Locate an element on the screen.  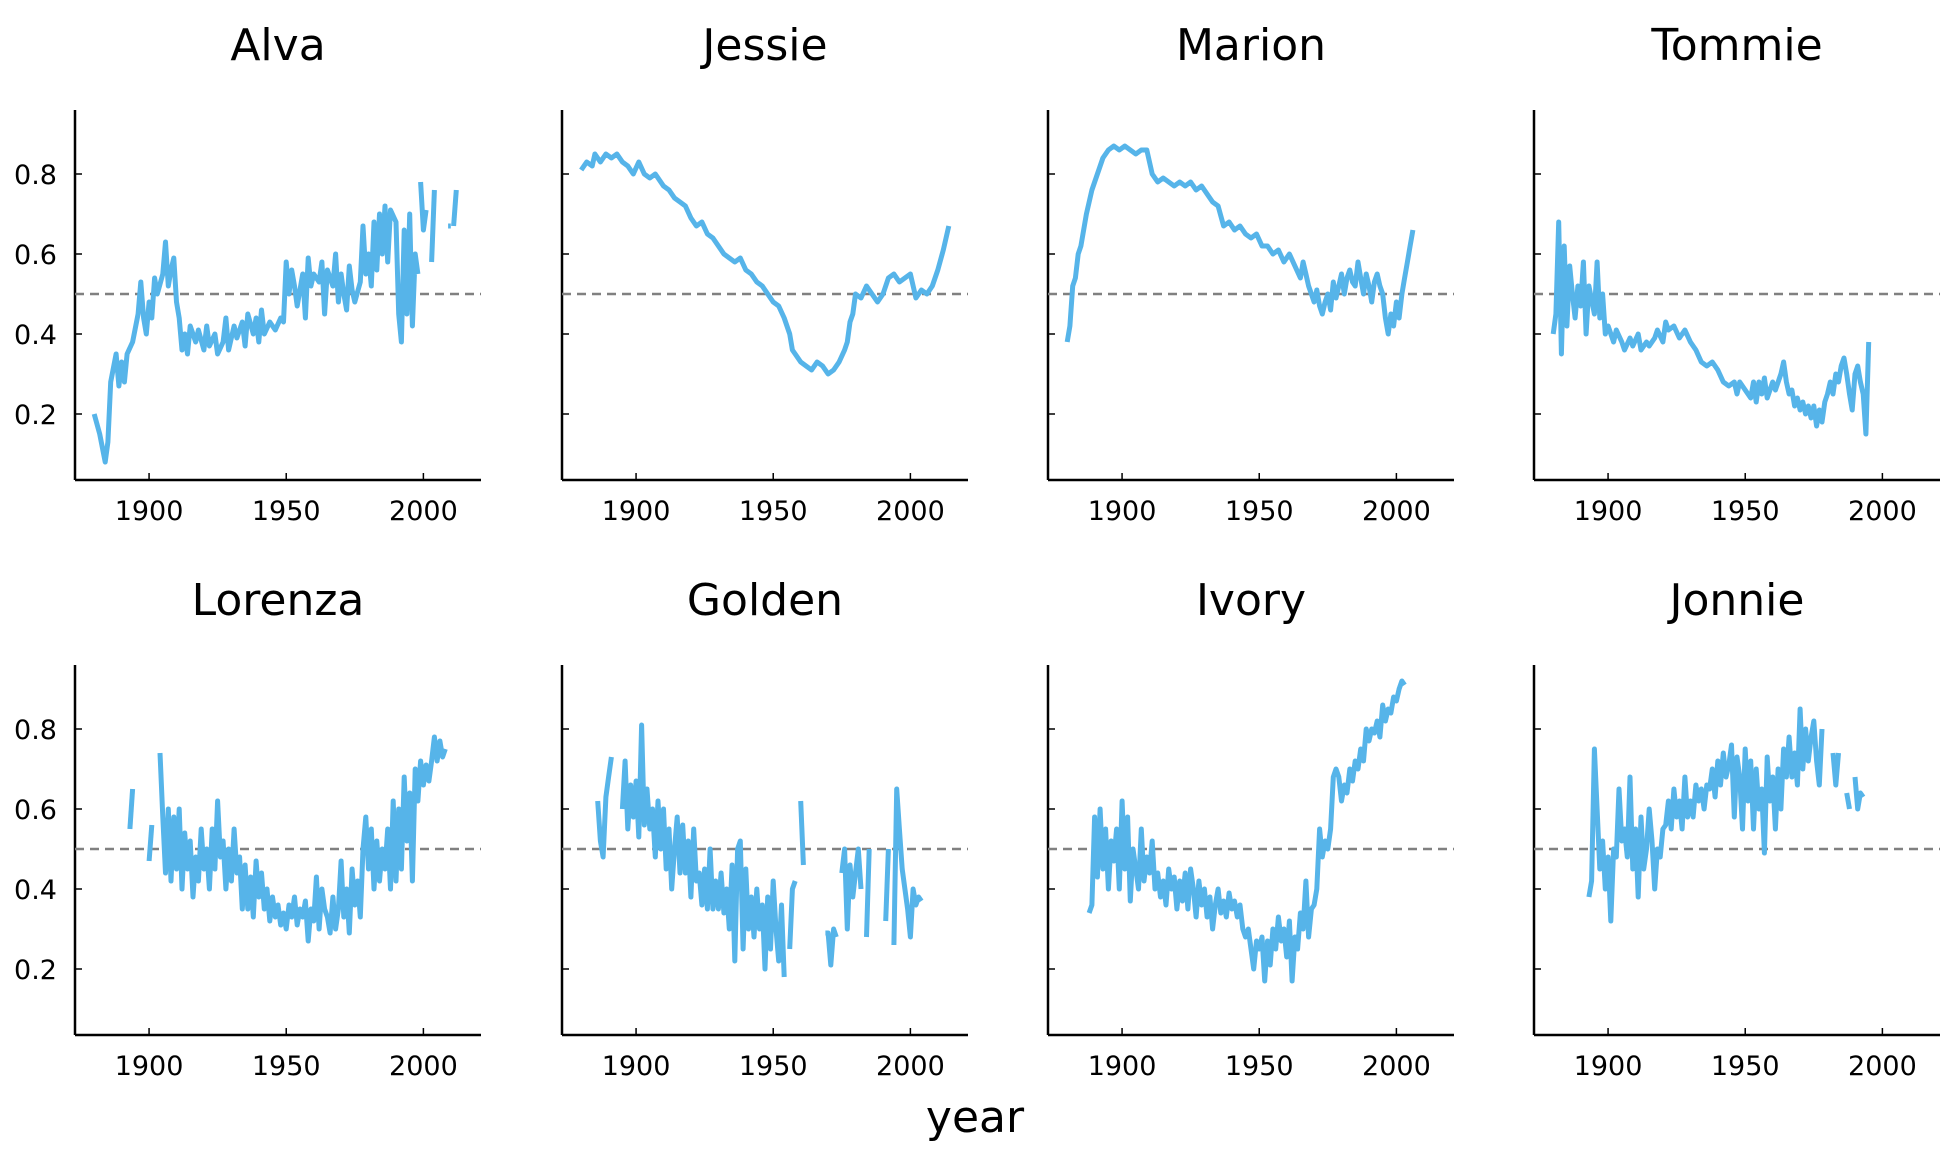
panel-jonnie: Jonnie 1900 1950 2000 is located at coordinates (1736, 828).